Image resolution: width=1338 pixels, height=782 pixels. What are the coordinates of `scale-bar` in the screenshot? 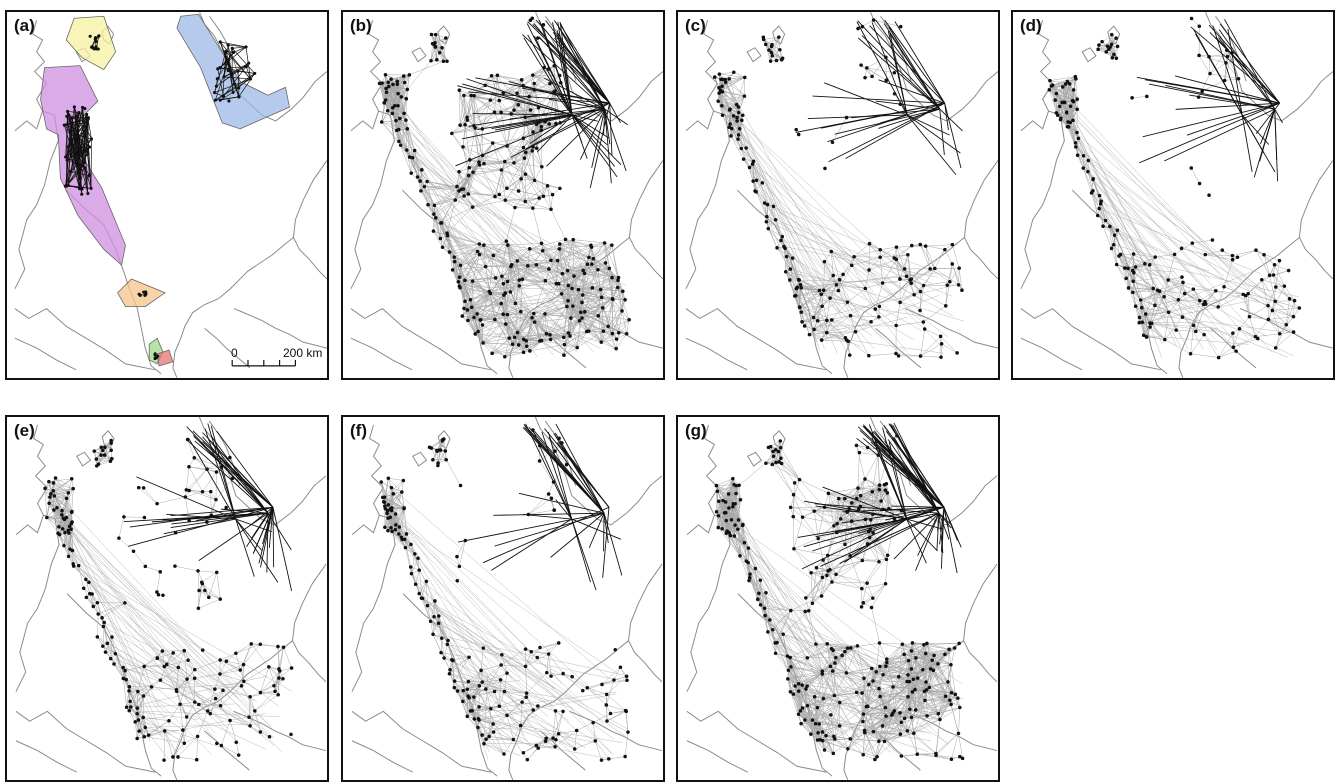 It's located at (263, 363).